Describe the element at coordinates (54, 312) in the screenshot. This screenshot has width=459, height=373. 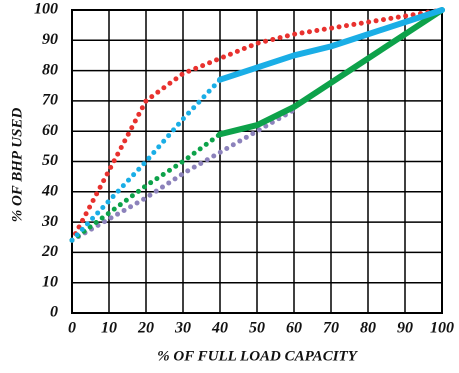
I see `y-tick-label: 0` at that location.